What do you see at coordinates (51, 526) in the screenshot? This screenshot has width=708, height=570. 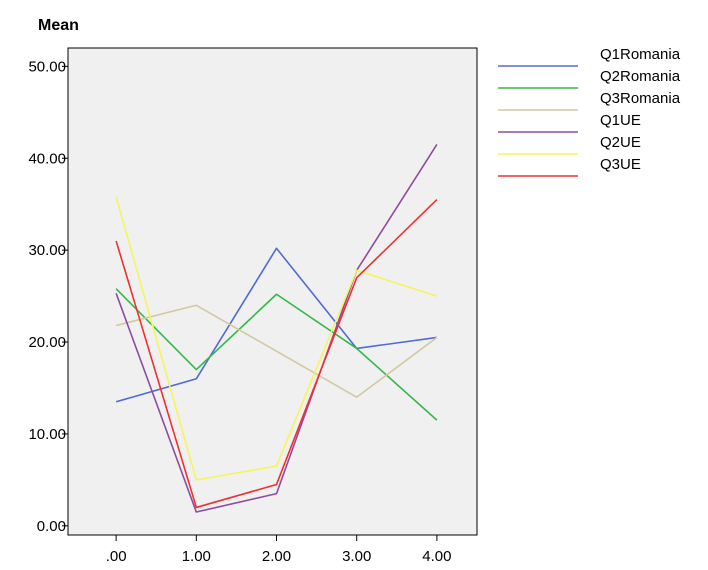 I see `y-tick-label: 0.00` at bounding box center [51, 526].